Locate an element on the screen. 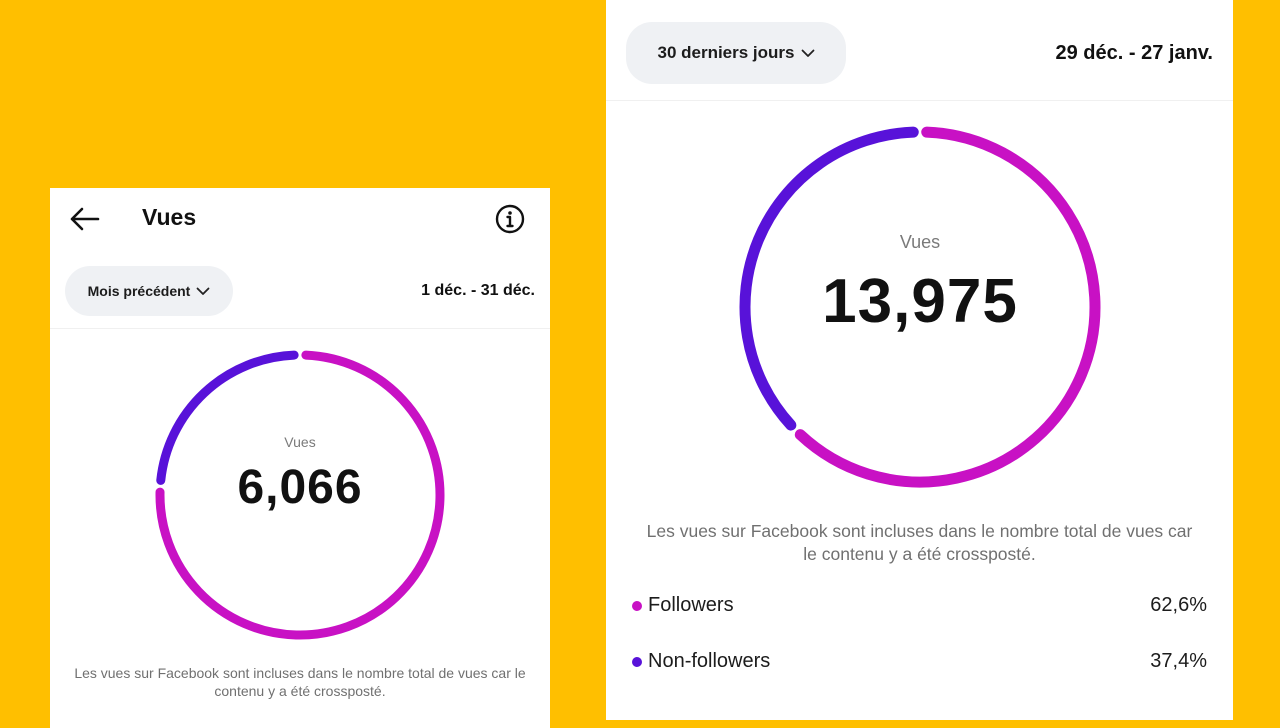 This screenshot has width=1280, height=728. legend-label: Non-followers is located at coordinates (709, 661).